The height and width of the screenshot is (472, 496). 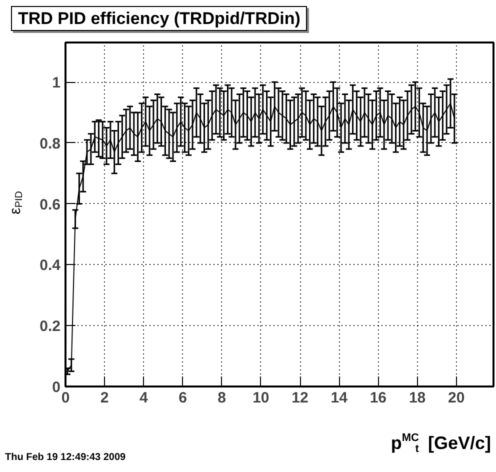 What do you see at coordinates (222, 398) in the screenshot?
I see `x-tick-label: 8` at bounding box center [222, 398].